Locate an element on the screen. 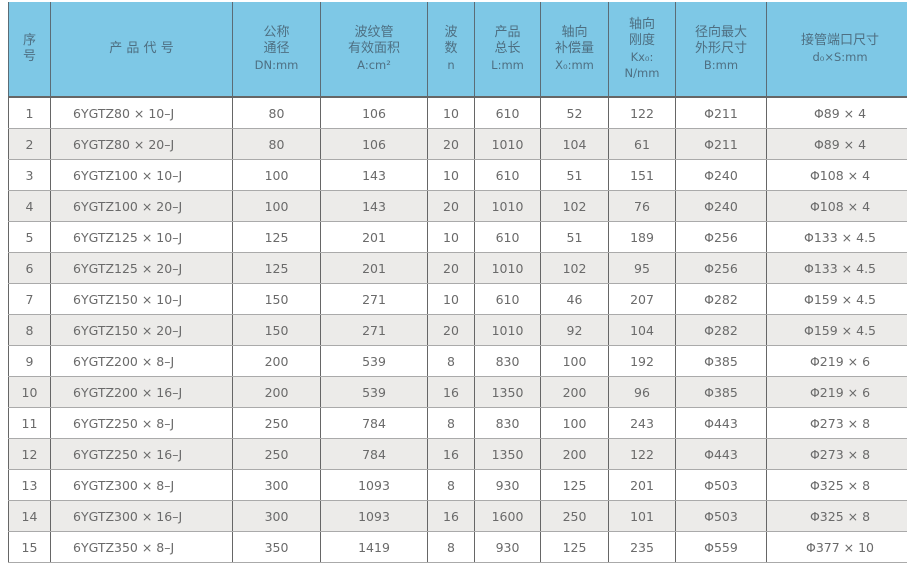 The height and width of the screenshot is (568, 907). cell-no: 10 is located at coordinates (29, 392).